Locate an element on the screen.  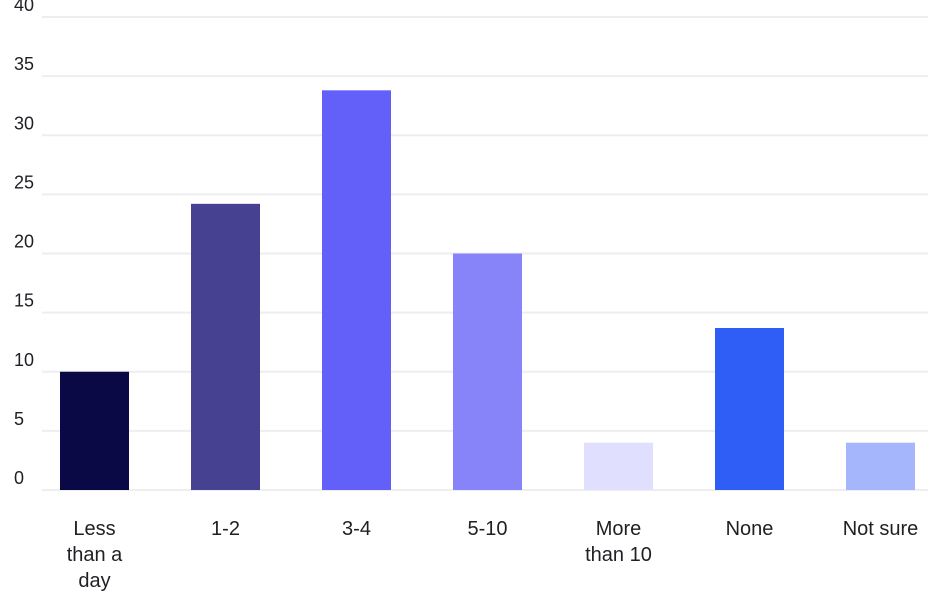
y-axis-ticks: 0 5 10 15 20 25 30 35 40 is located at coordinates (24, 244).